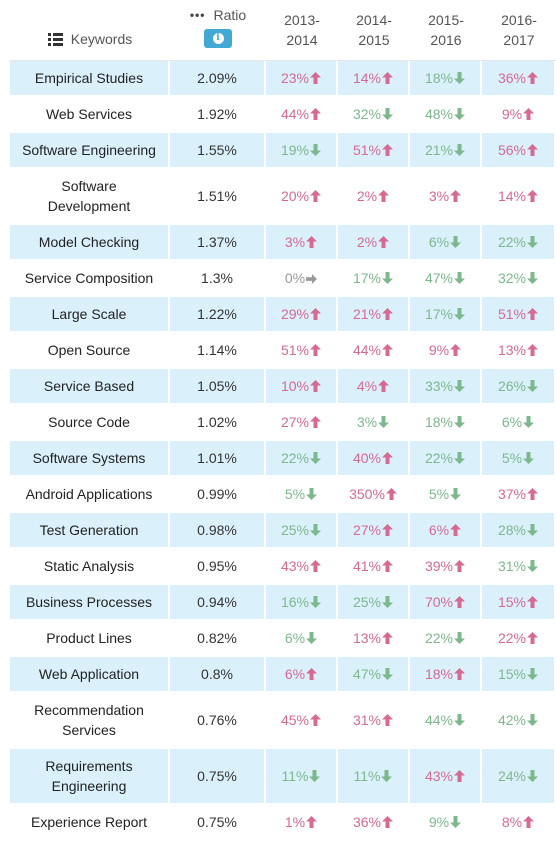 This screenshot has height=847, width=556. What do you see at coordinates (519, 279) in the screenshot?
I see `change-cell: 32%` at bounding box center [519, 279].